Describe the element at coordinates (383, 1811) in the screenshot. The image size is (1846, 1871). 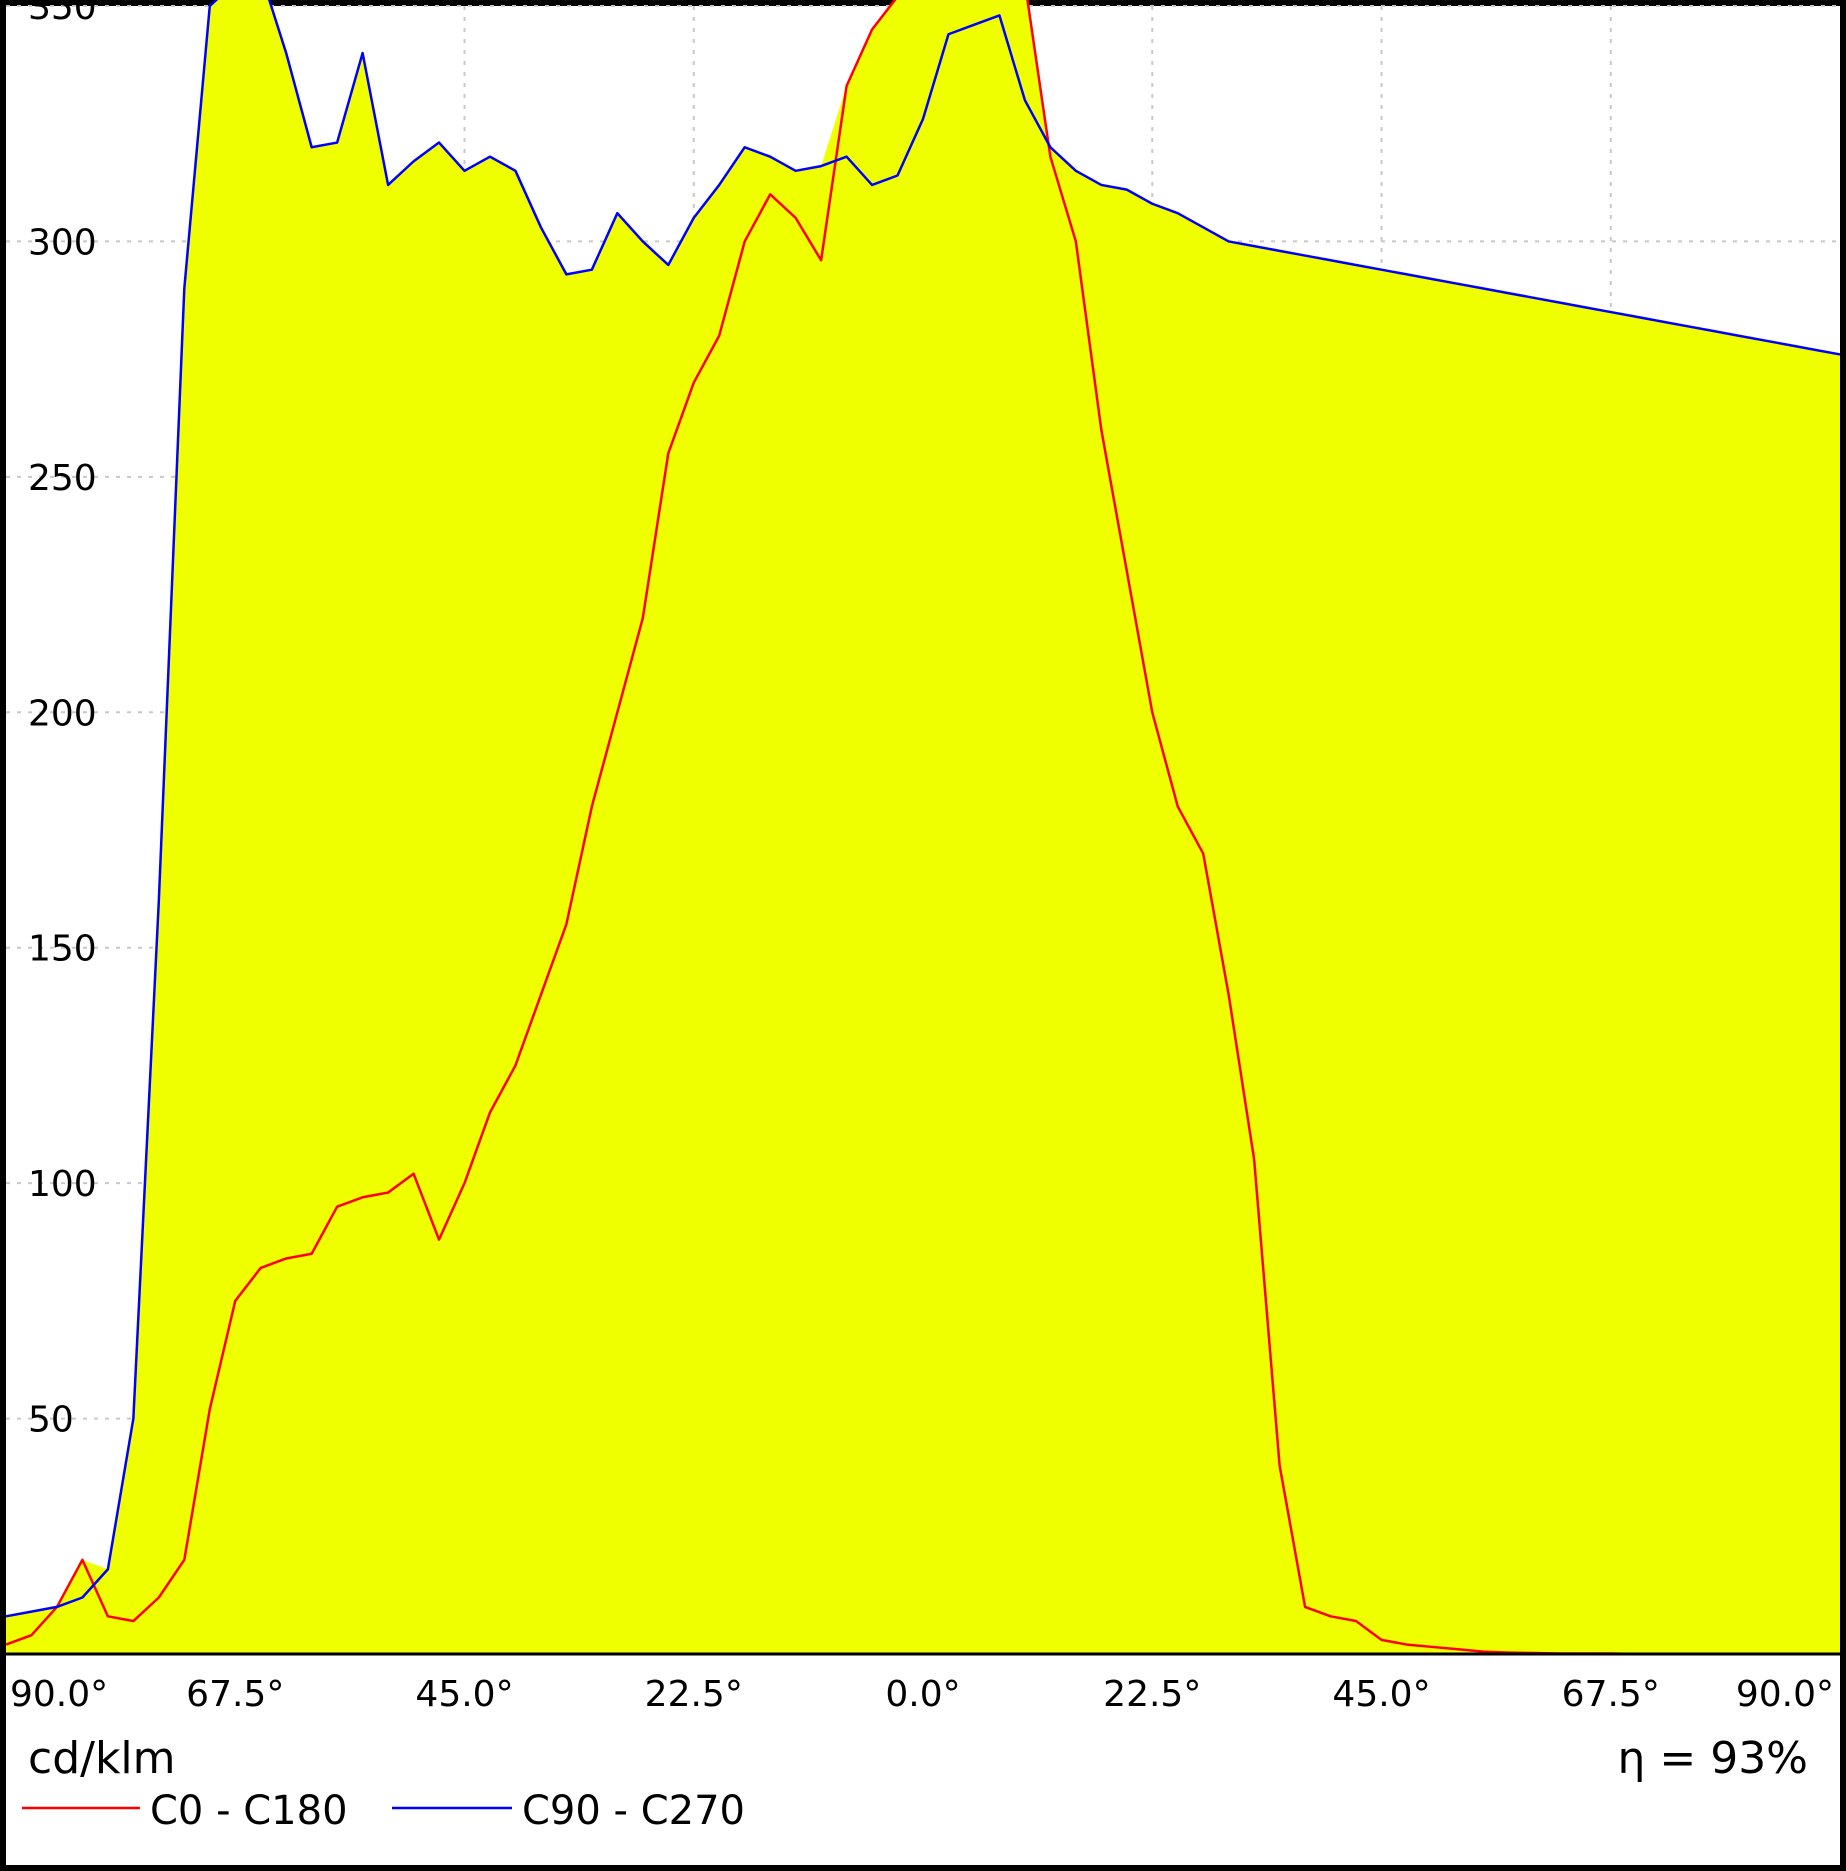
I see `legend: C0 - C180 C90 - C270` at that location.